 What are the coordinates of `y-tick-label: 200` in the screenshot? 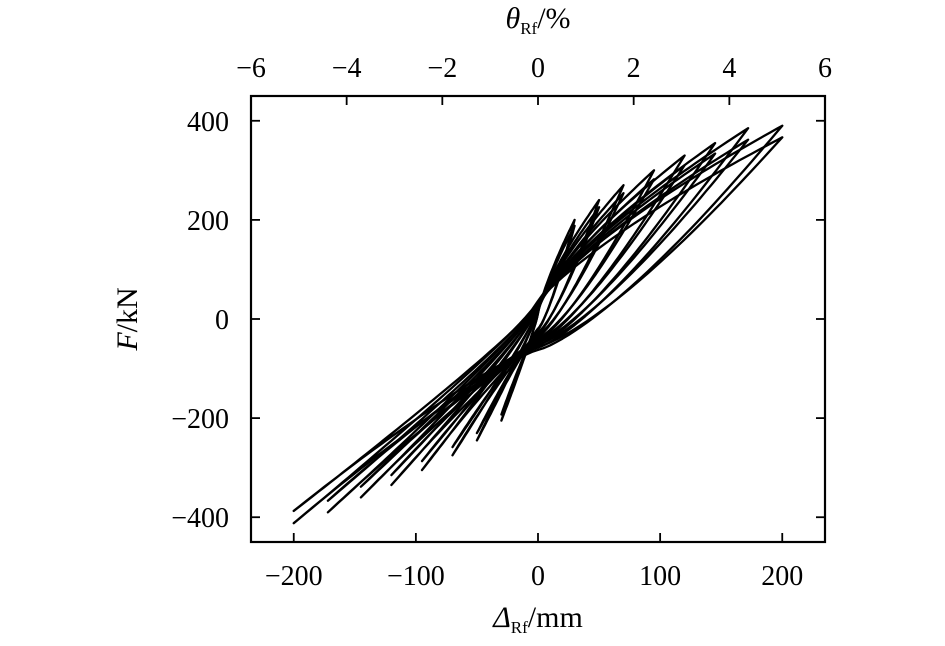 It's located at (208, 221).